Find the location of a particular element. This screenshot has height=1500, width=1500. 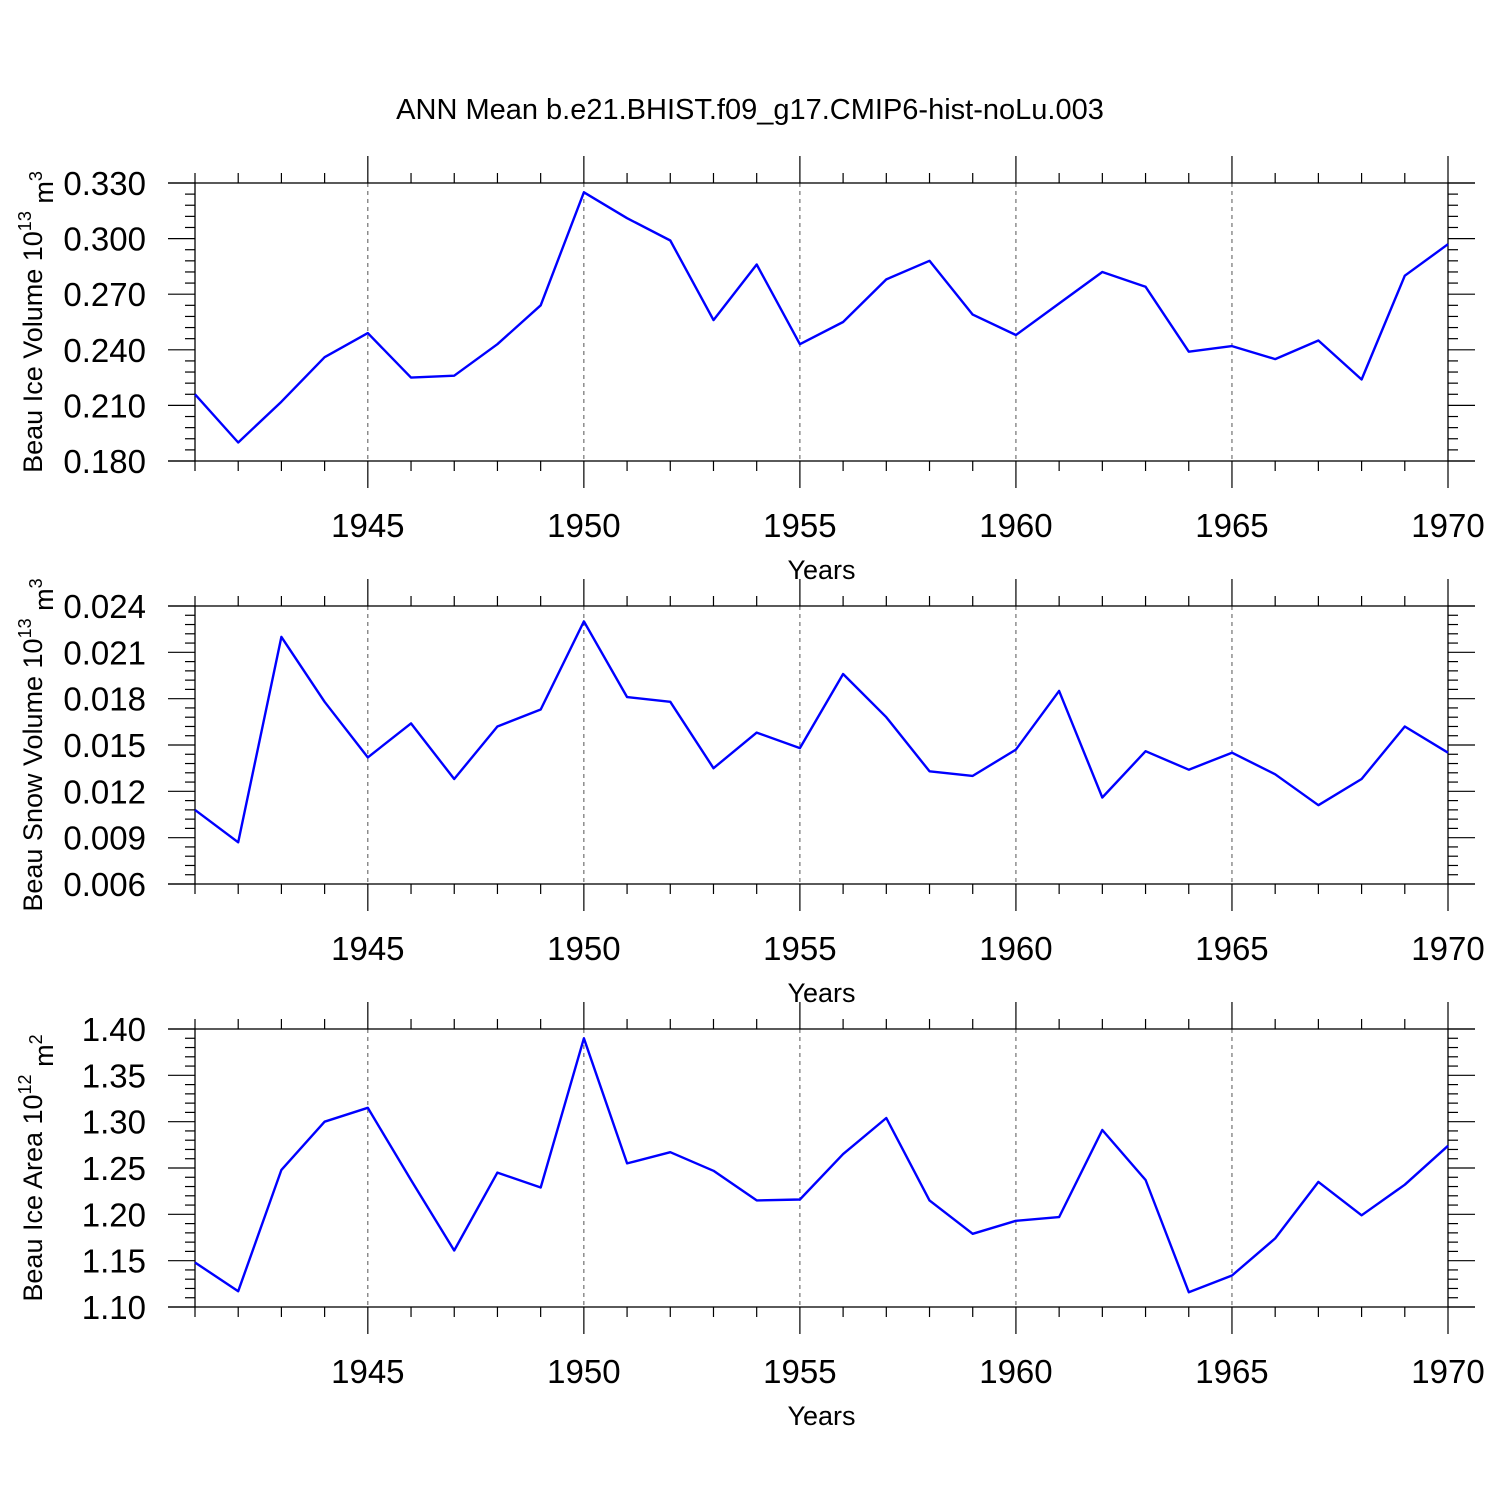

y-tick-label: 0.018 is located at coordinates (104, 699).